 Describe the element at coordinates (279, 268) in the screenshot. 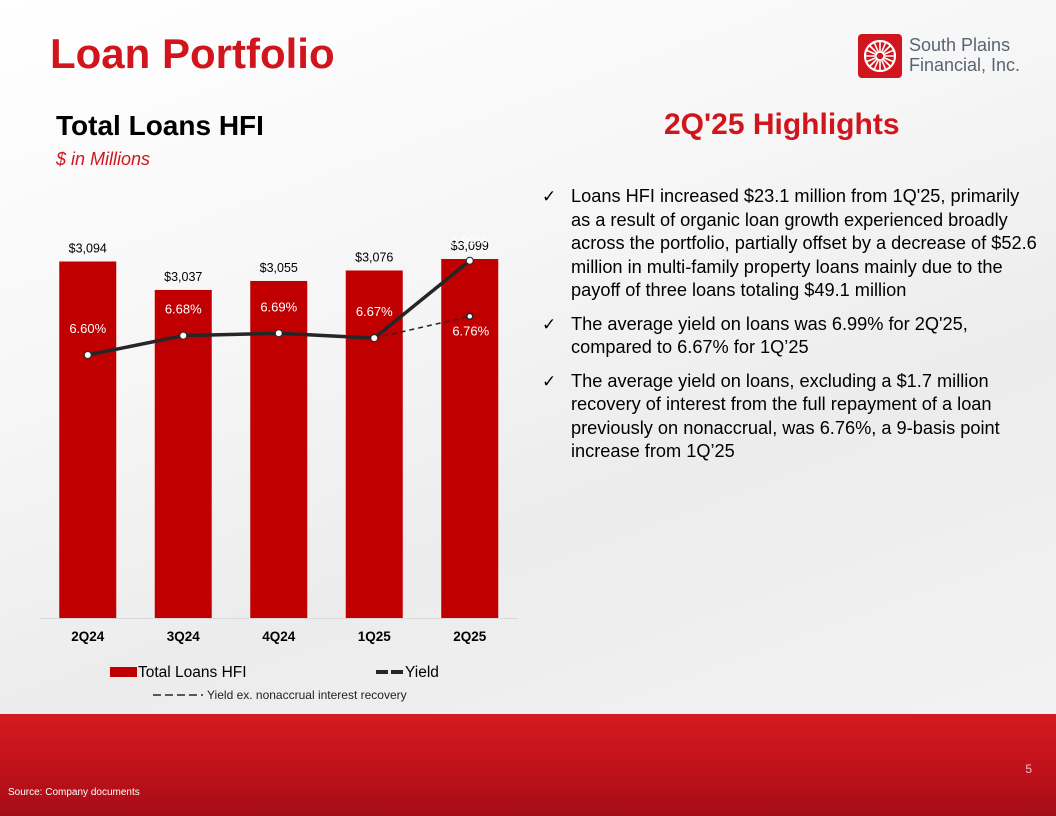

I see `bar-value-label: $3,055` at that location.